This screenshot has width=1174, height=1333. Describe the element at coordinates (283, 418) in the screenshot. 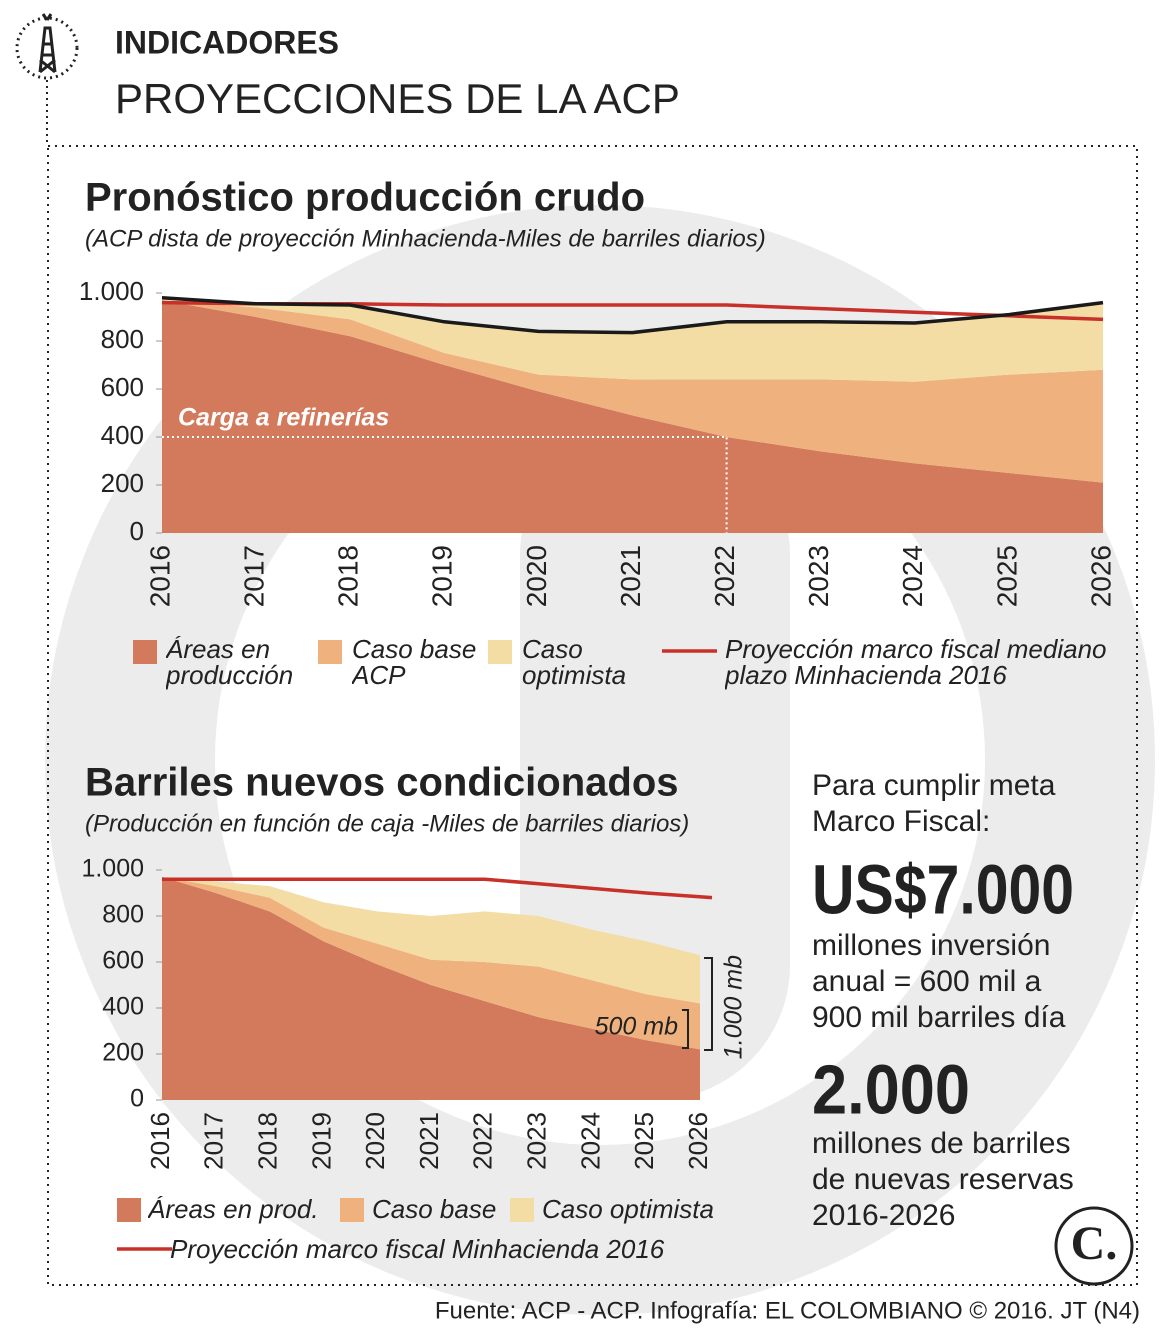

I see `annotation: Carga a refinerías` at that location.